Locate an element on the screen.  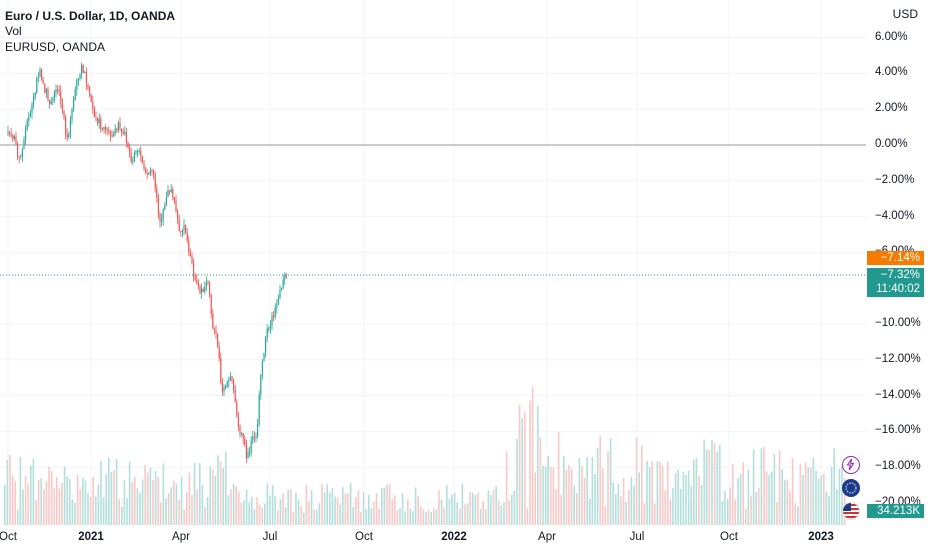
x-tick-label: 2022 is located at coordinates (454, 537).